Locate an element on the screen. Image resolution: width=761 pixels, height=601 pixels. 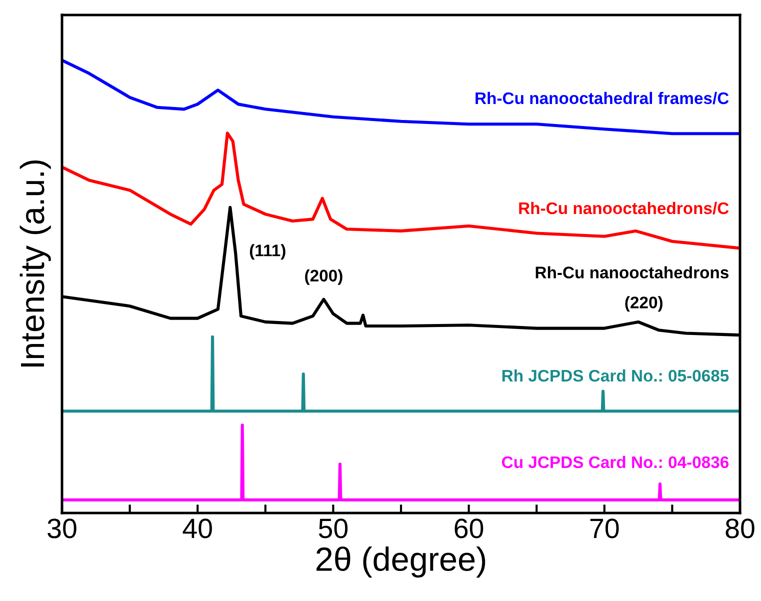
x-axis-title: 2θ (degree) is located at coordinates (401, 562).